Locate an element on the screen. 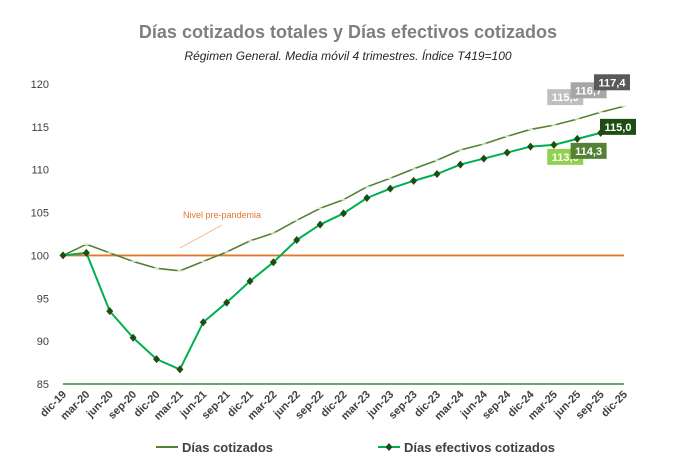 This screenshot has width=678, height=471. legend-label: Días efectivos cotizados is located at coordinates (479, 447).